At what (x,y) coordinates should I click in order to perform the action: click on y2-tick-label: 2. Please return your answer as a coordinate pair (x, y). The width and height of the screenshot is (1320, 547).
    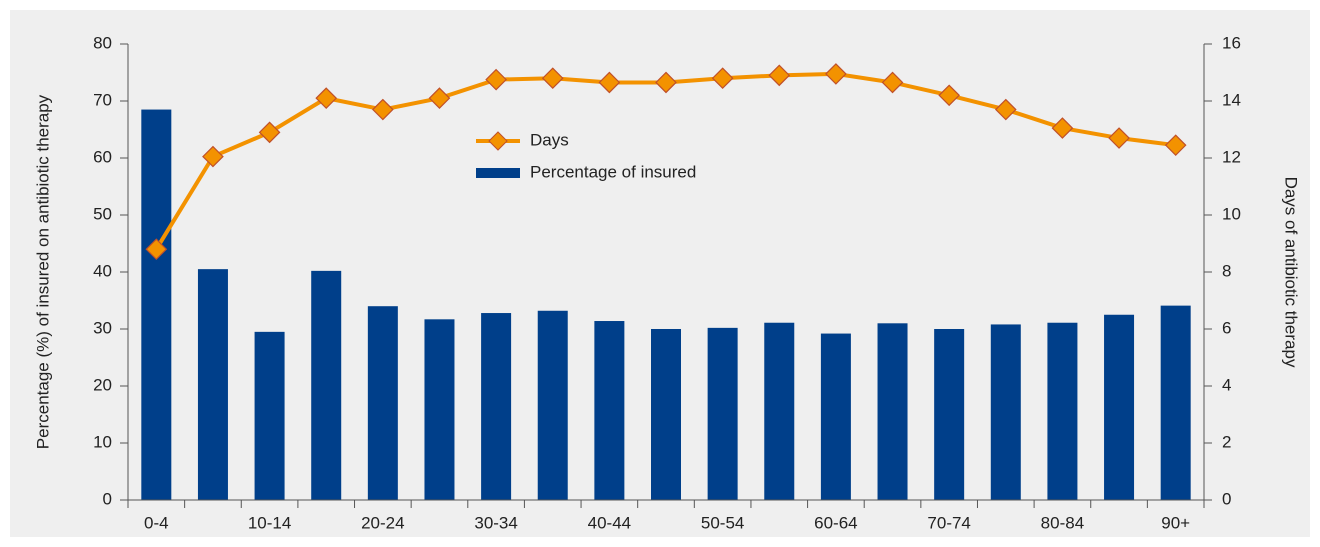
    Looking at the image, I should click on (1226, 441).